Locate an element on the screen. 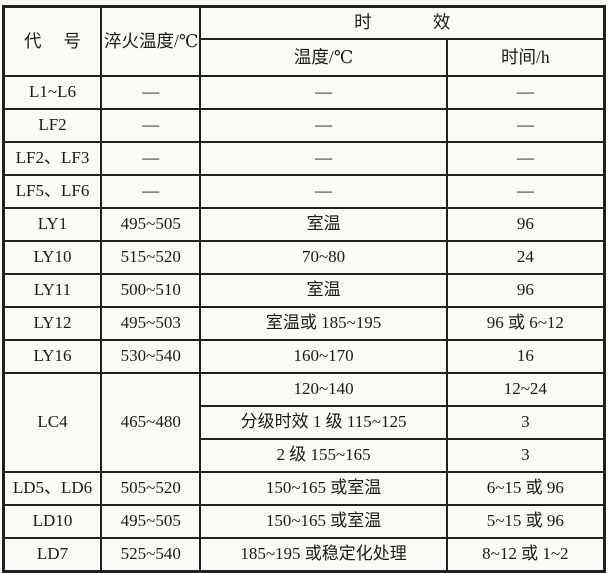 This screenshot has height=573, width=608. header-aging-time-cell: 时间/h is located at coordinates (525, 57).